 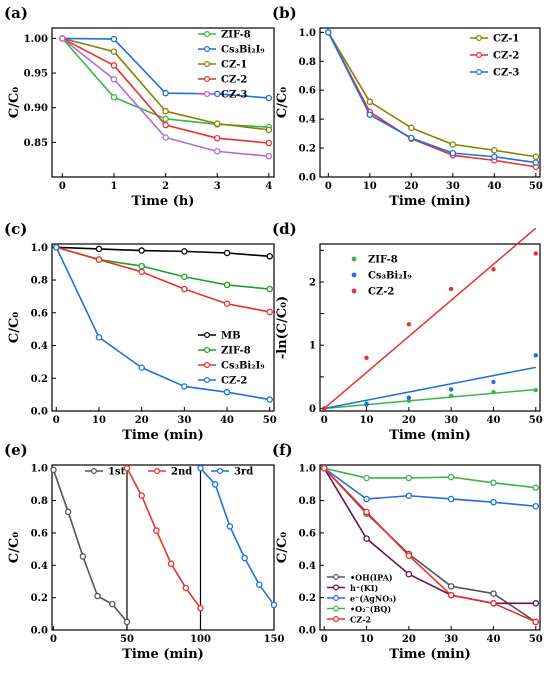 What do you see at coordinates (312, 282) in the screenshot?
I see `y-tick-label: 2` at bounding box center [312, 282].